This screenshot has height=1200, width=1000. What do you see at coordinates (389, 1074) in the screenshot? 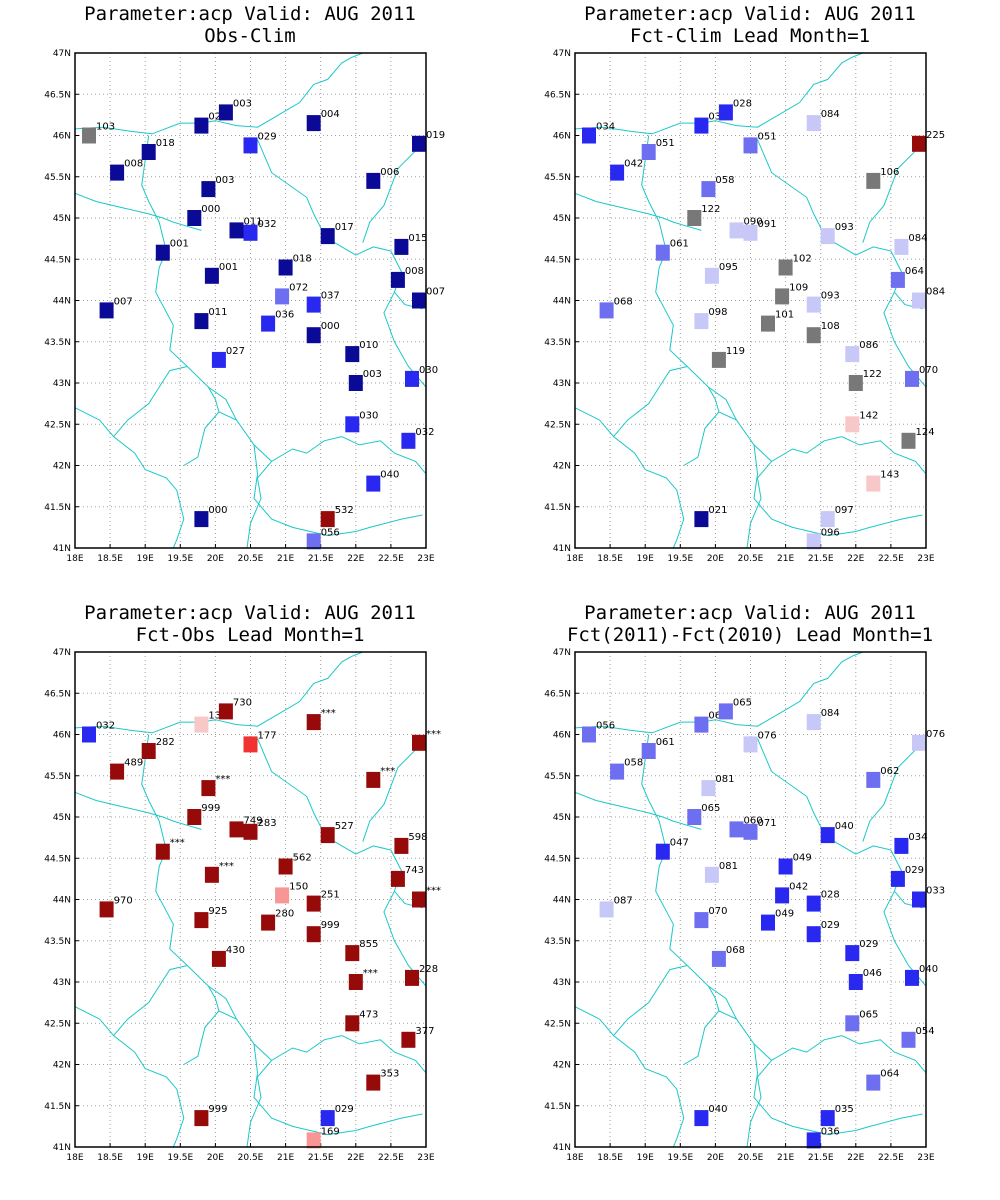
I see `station-value-label: 353` at bounding box center [389, 1074].